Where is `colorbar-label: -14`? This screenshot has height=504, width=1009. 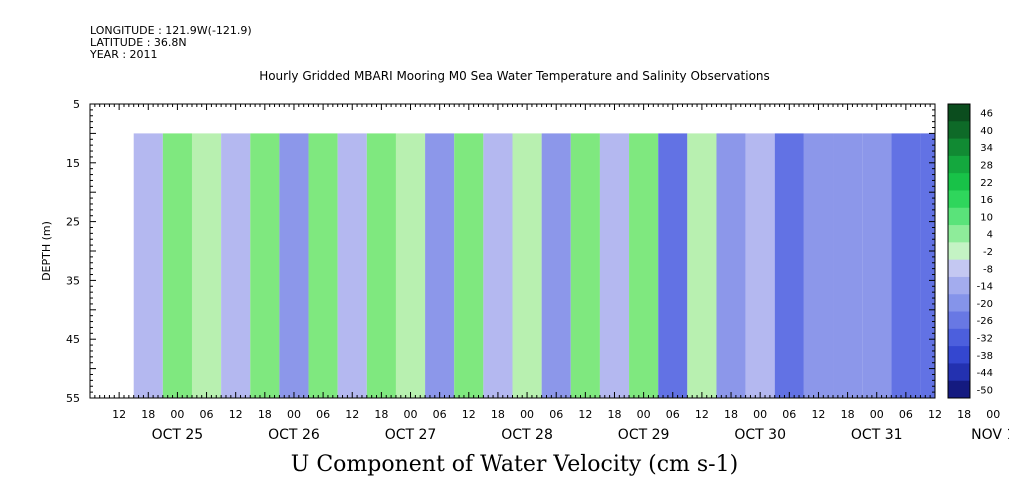
colorbar-label: -14 is located at coordinates (985, 287).